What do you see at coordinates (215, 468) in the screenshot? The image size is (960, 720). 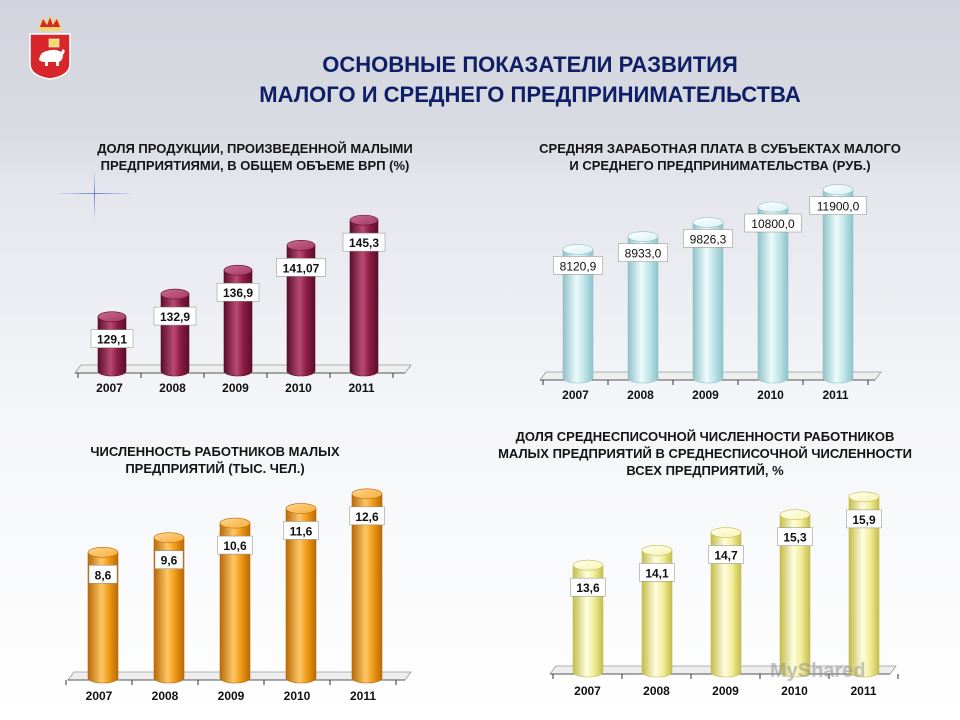 I see `chart-3-title-line: ПРЕДПРИЯТИЙ (ТЫС. ЧЕЛ.)` at bounding box center [215, 468].